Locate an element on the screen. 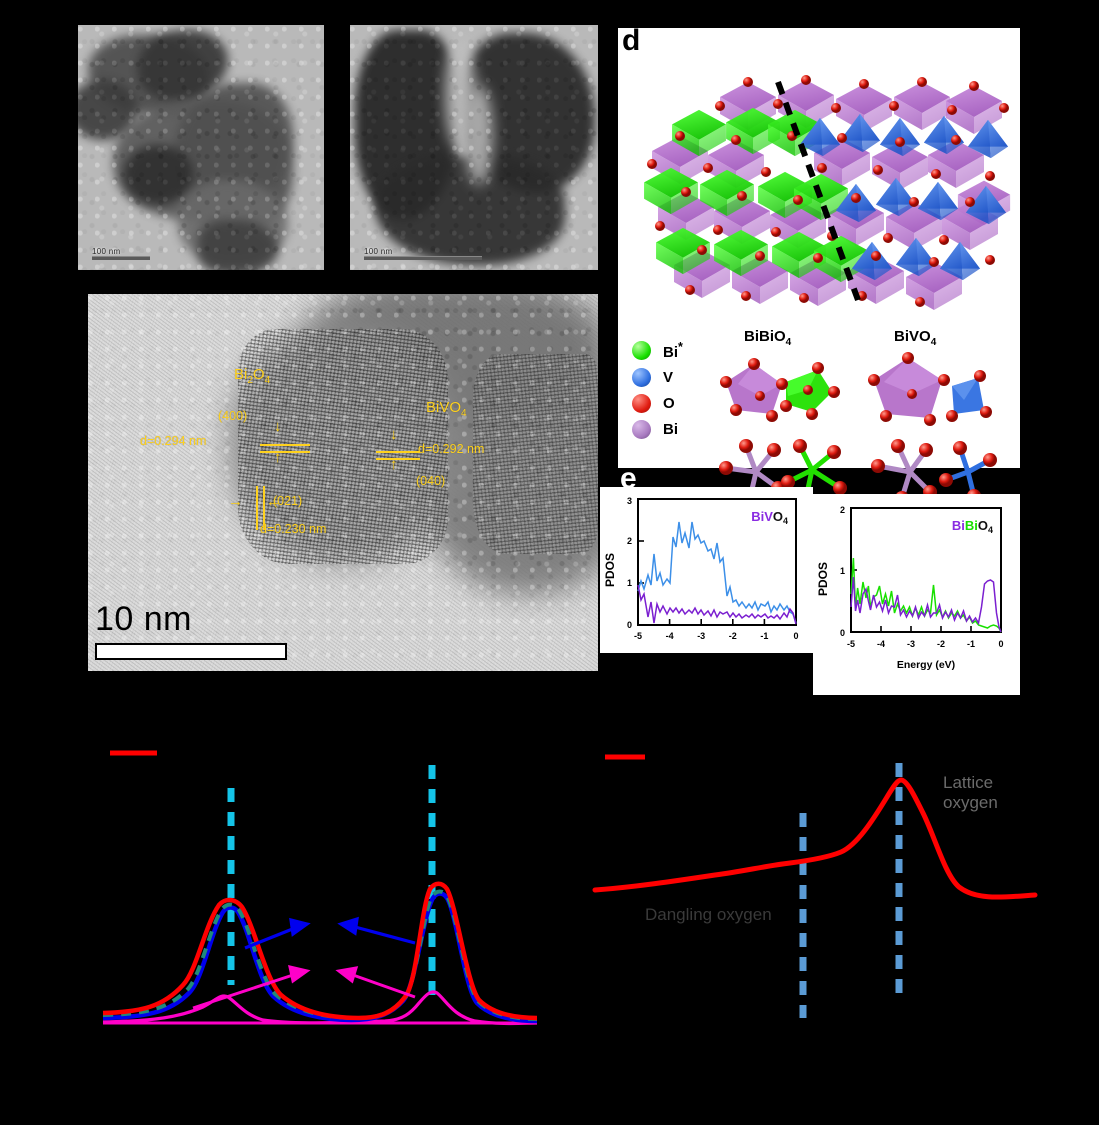 Image resolution: width=1099 pixels, height=1125 pixels. legend-item-bi-star: Bi* is located at coordinates (657, 350).